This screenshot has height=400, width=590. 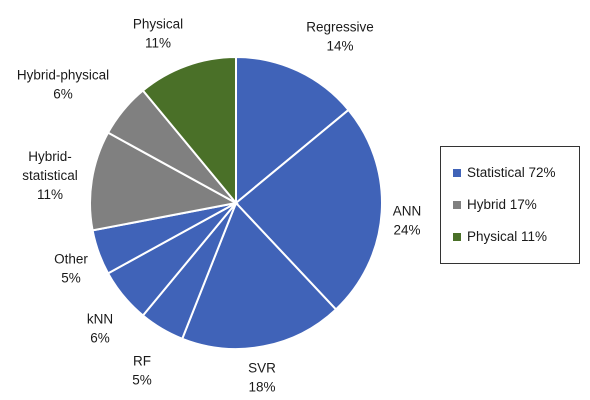 What do you see at coordinates (262, 378) in the screenshot?
I see `slice-label-2: SVR 18%` at bounding box center [262, 378].